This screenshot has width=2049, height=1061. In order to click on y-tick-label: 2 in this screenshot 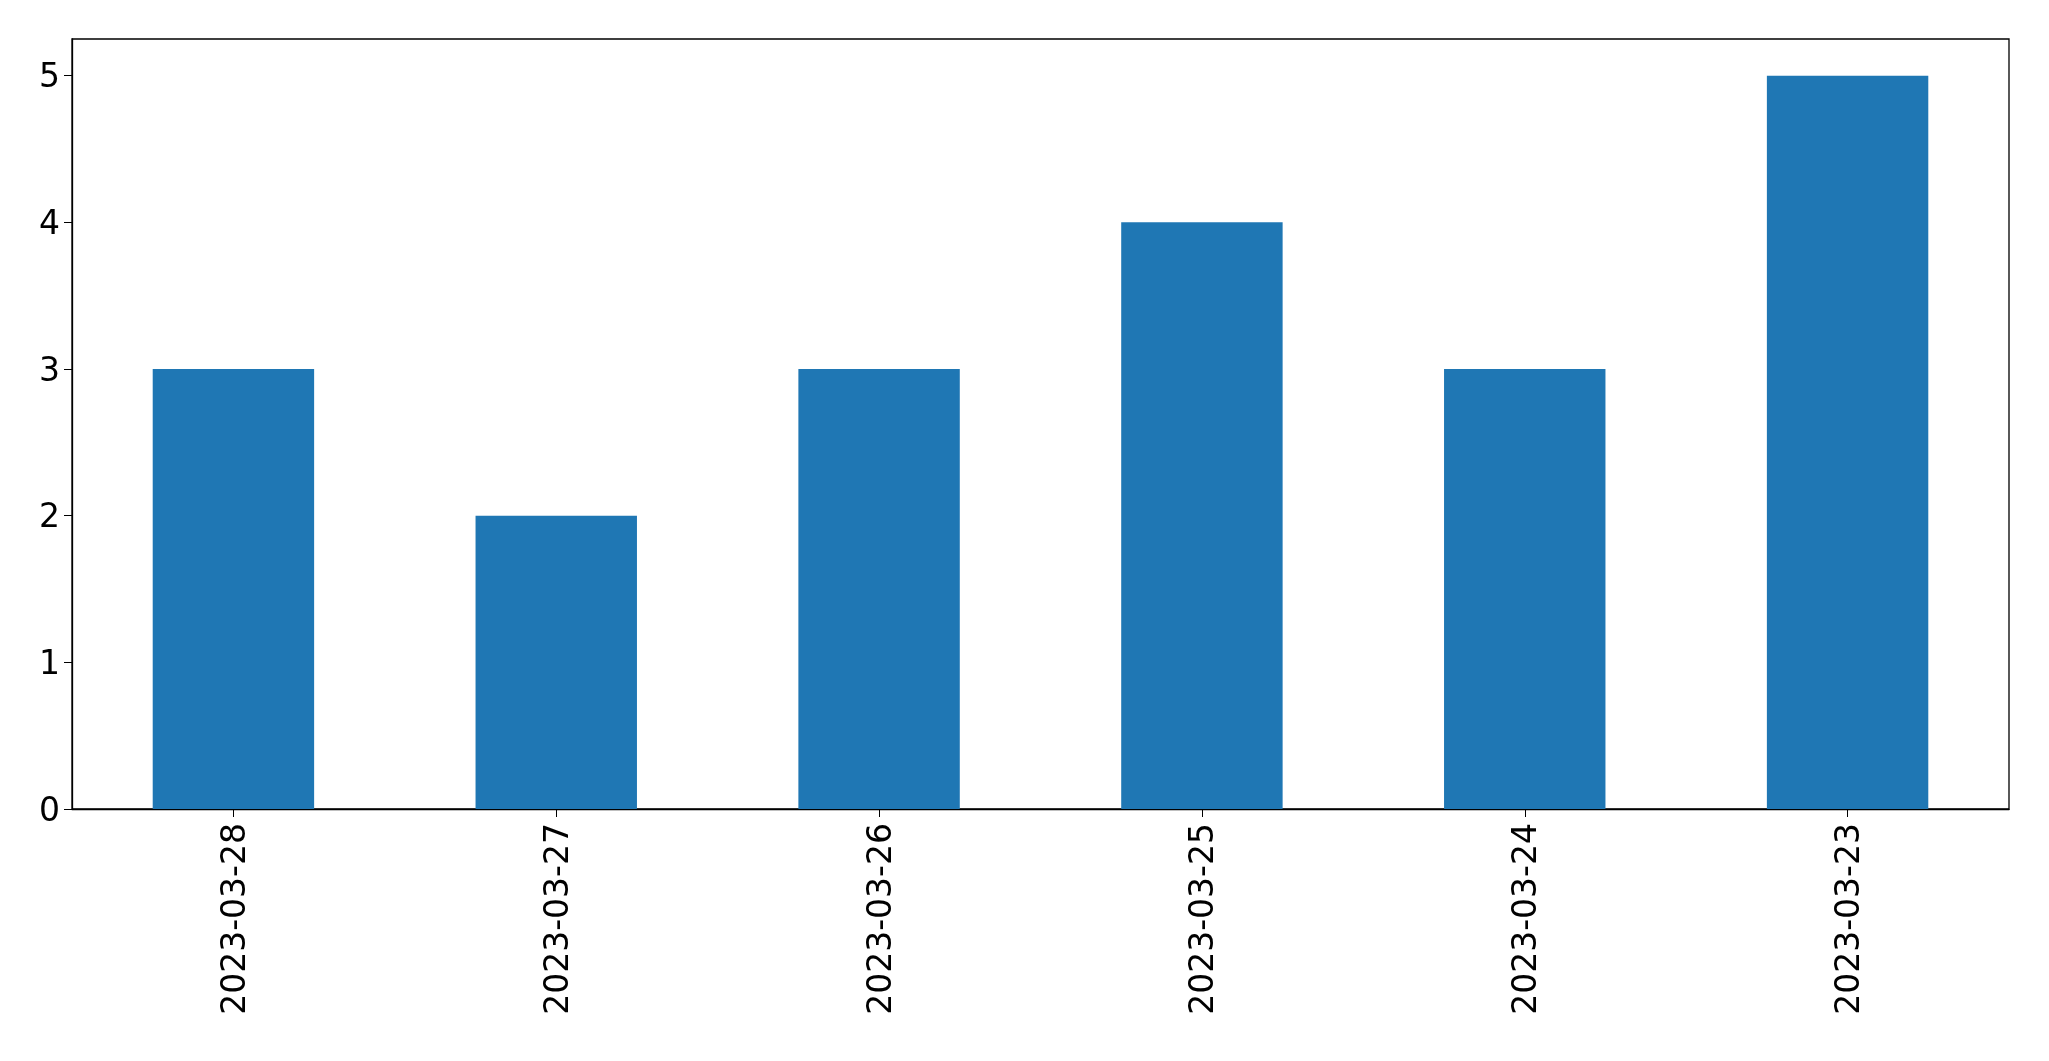, I will do `click(49, 516)`.